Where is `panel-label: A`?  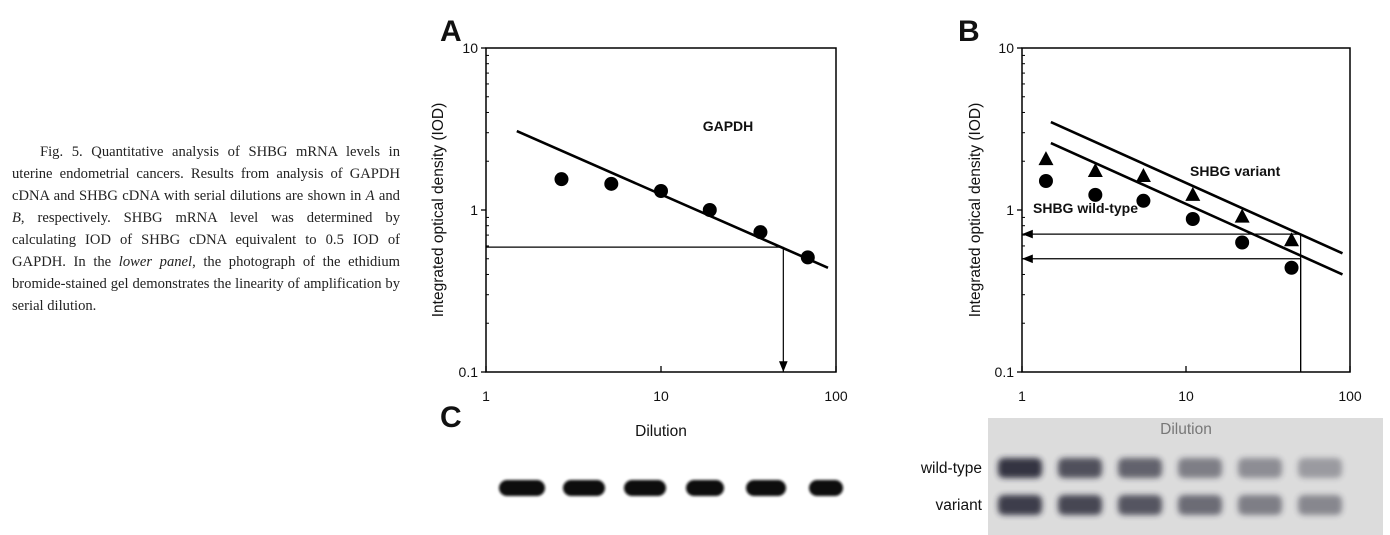
panel-label: A is located at coordinates (451, 31).